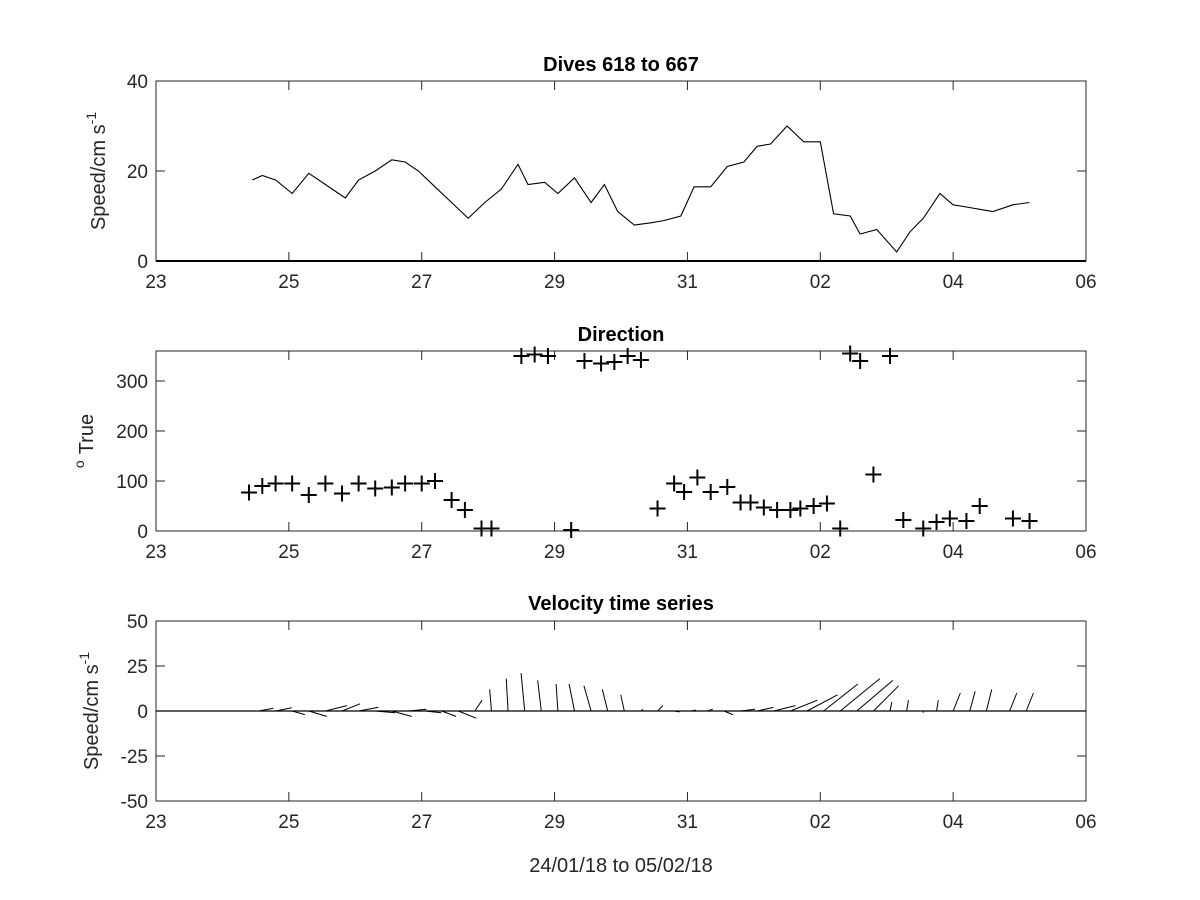 This screenshot has width=1200, height=900. What do you see at coordinates (132, 432) in the screenshot?
I see `y-tick-label: 200` at bounding box center [132, 432].